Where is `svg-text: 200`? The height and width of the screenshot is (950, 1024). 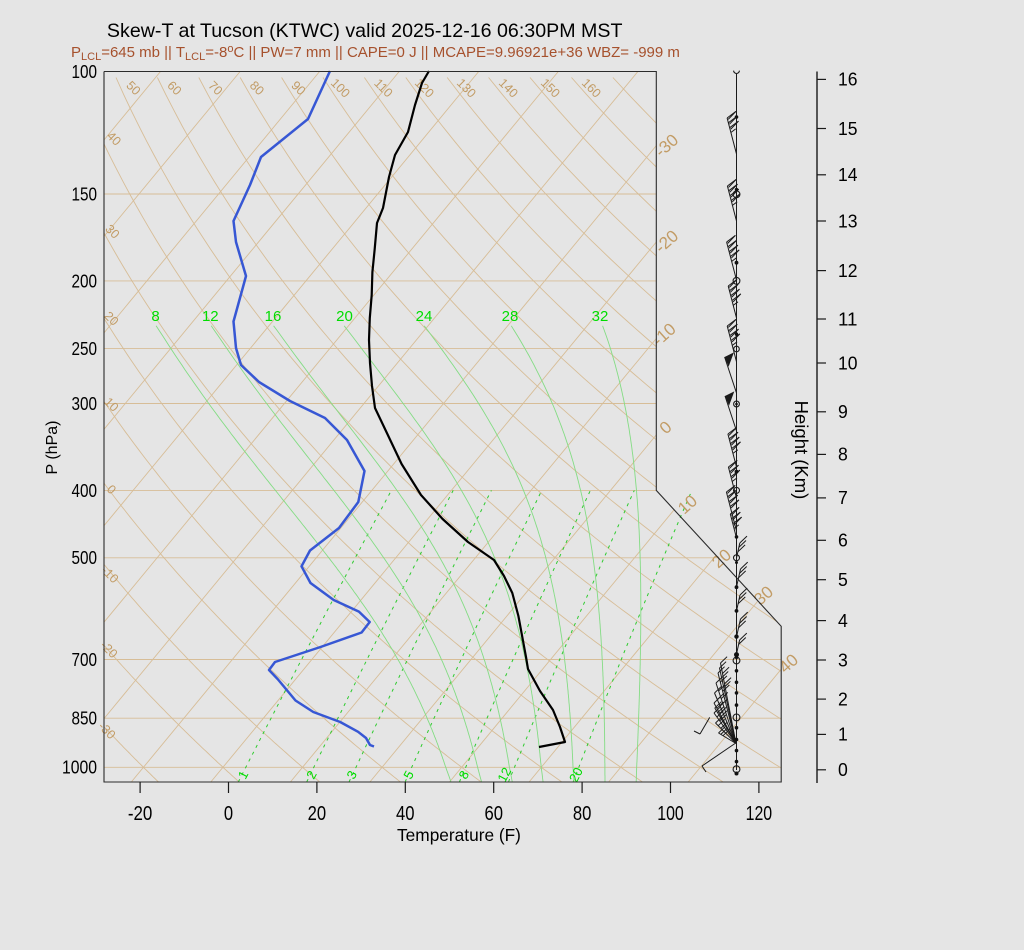
svg-text: 200 is located at coordinates (85, 281).